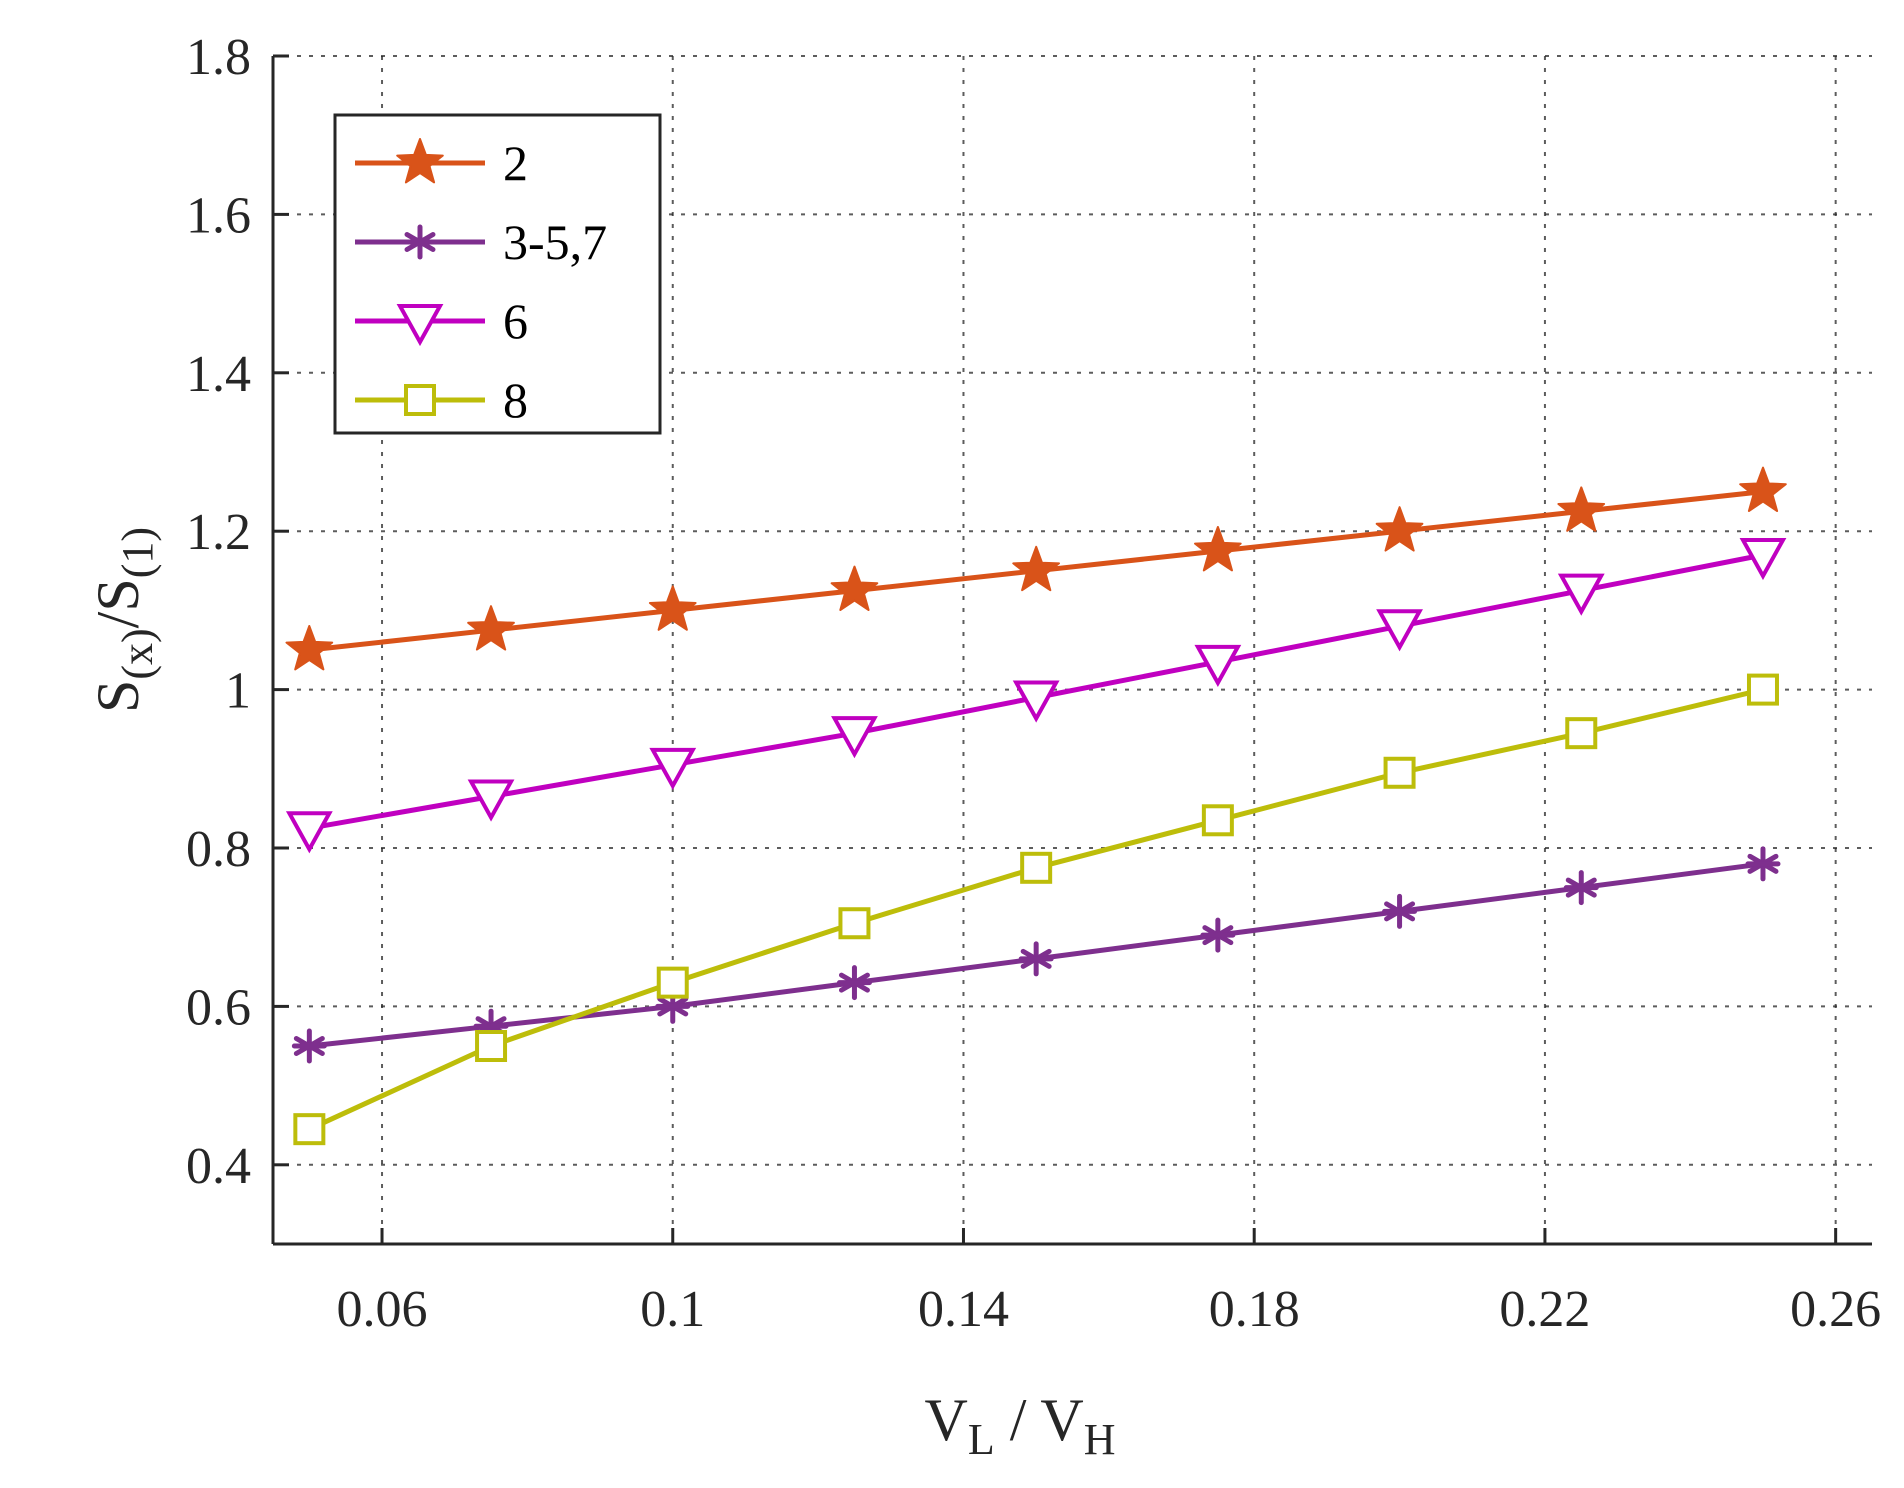 The height and width of the screenshot is (1488, 1904). Describe the element at coordinates (441, 400) in the screenshot. I see `legend-entry: 8` at that location.